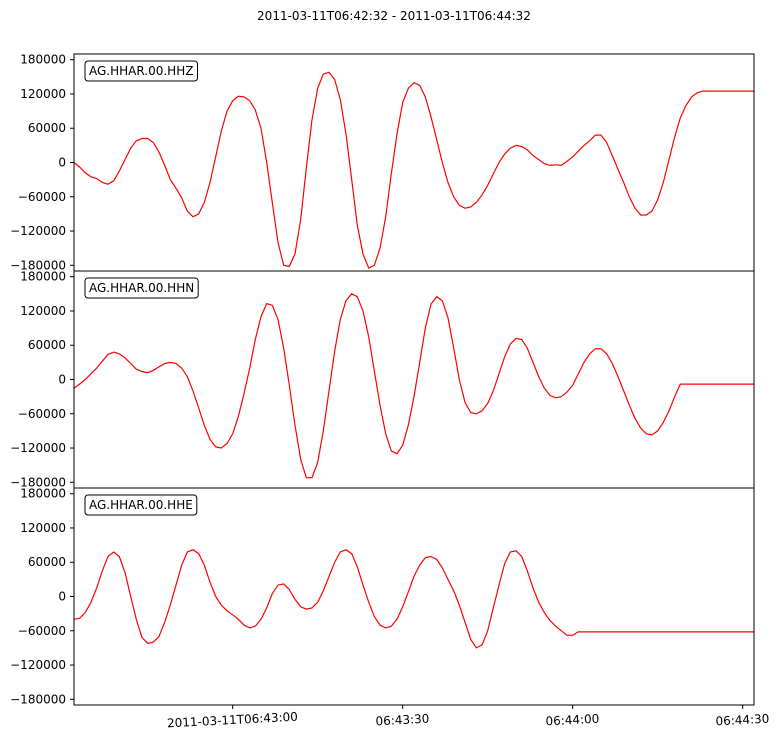 This screenshot has height=748, width=779. I want to click on station-label: AG.HHAR.00.HHN, so click(141, 288).